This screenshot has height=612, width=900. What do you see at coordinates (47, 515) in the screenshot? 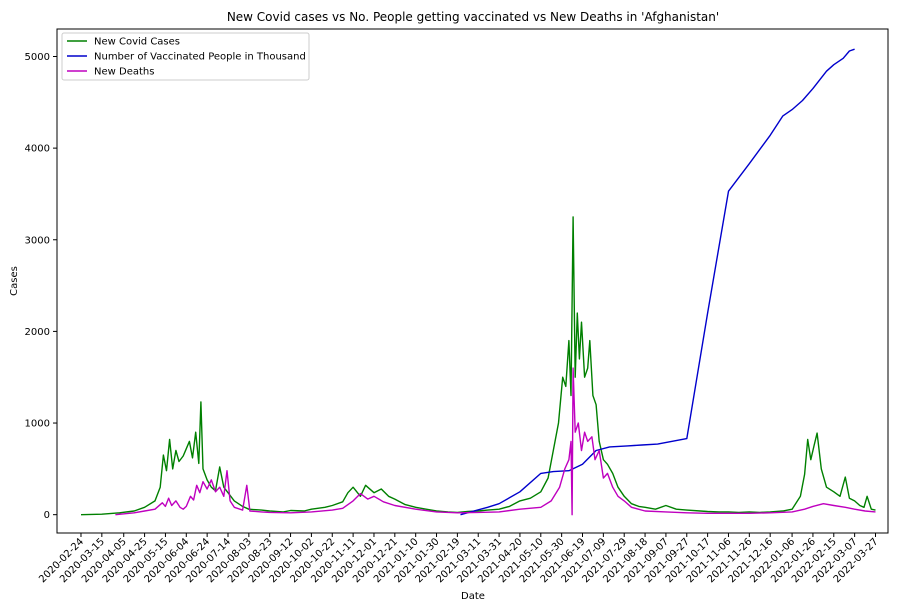
I see `y-tick-label: 0` at bounding box center [47, 515].